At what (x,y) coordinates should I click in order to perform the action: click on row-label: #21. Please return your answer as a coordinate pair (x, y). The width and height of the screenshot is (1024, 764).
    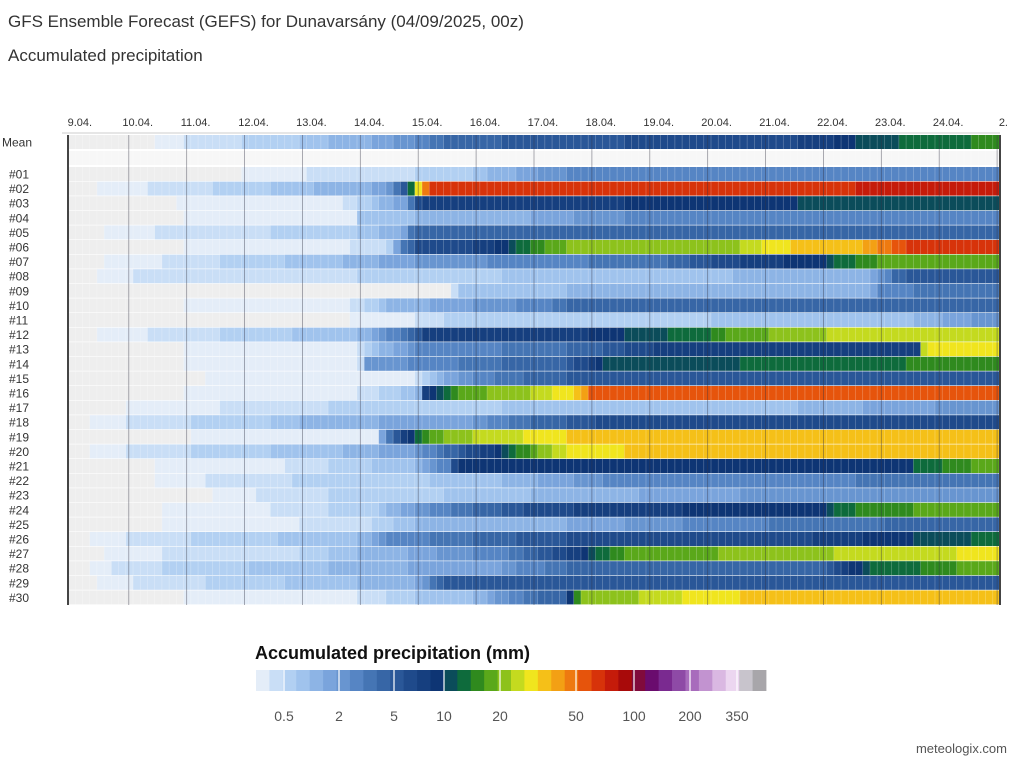
    Looking at the image, I should click on (19, 467).